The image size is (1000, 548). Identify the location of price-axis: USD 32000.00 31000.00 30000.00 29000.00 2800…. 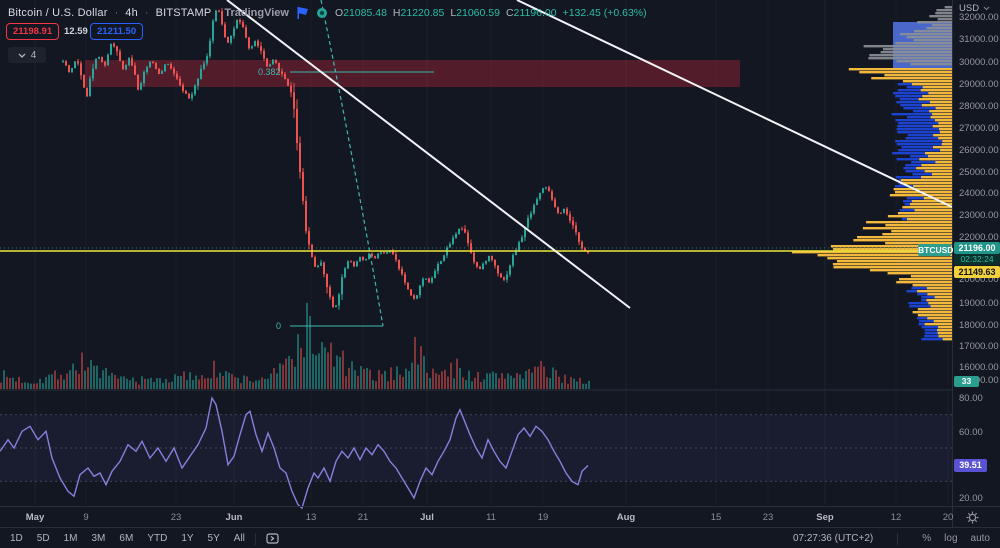
(976, 263).